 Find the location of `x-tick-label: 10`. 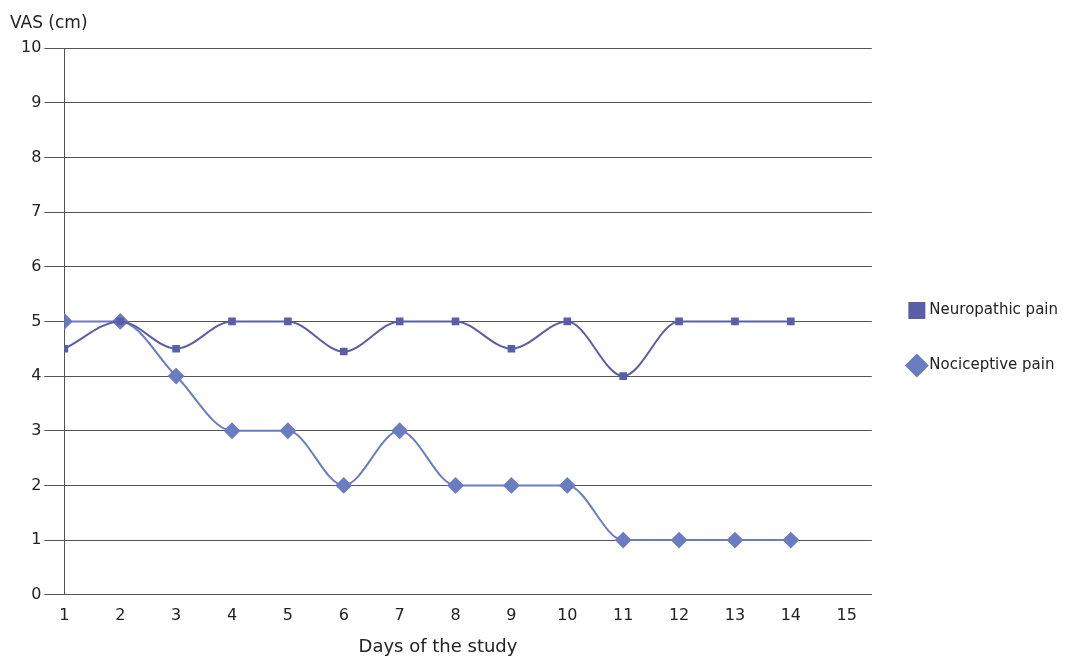

x-tick-label: 10 is located at coordinates (567, 614).